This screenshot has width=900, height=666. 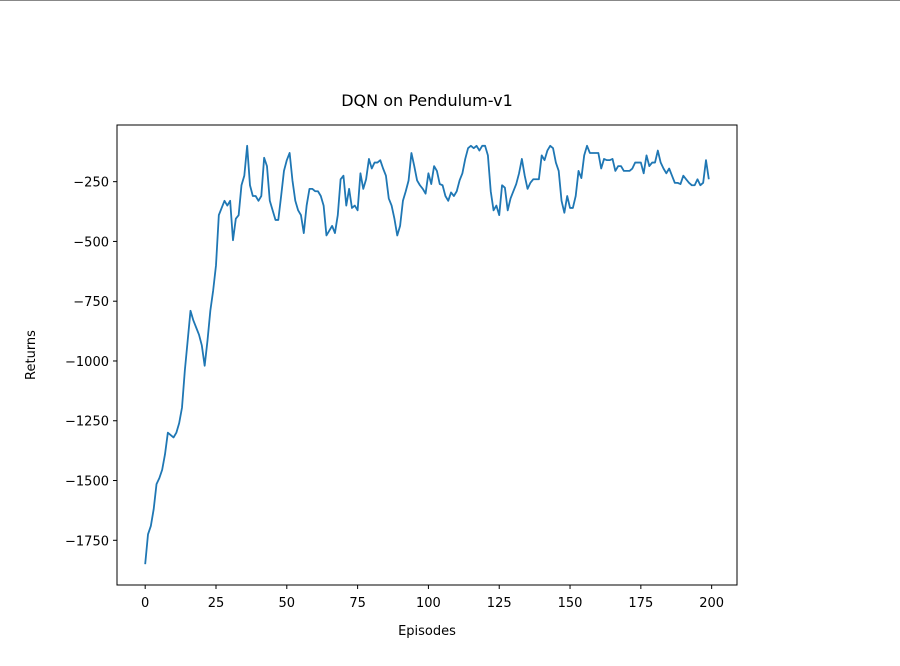 What do you see at coordinates (427, 100) in the screenshot?
I see `chart-title: DQN on Pendulum-v1` at bounding box center [427, 100].